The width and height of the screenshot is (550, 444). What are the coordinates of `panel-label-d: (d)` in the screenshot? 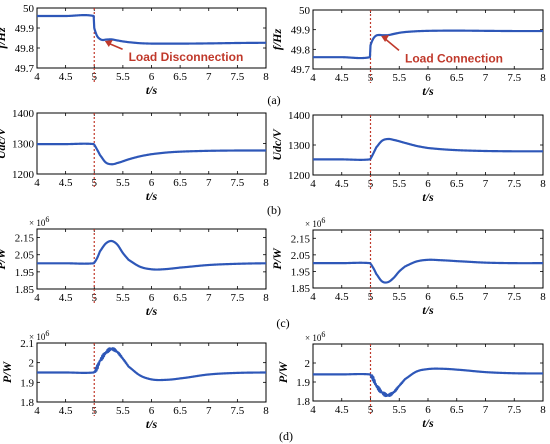 It's located at (286, 436).